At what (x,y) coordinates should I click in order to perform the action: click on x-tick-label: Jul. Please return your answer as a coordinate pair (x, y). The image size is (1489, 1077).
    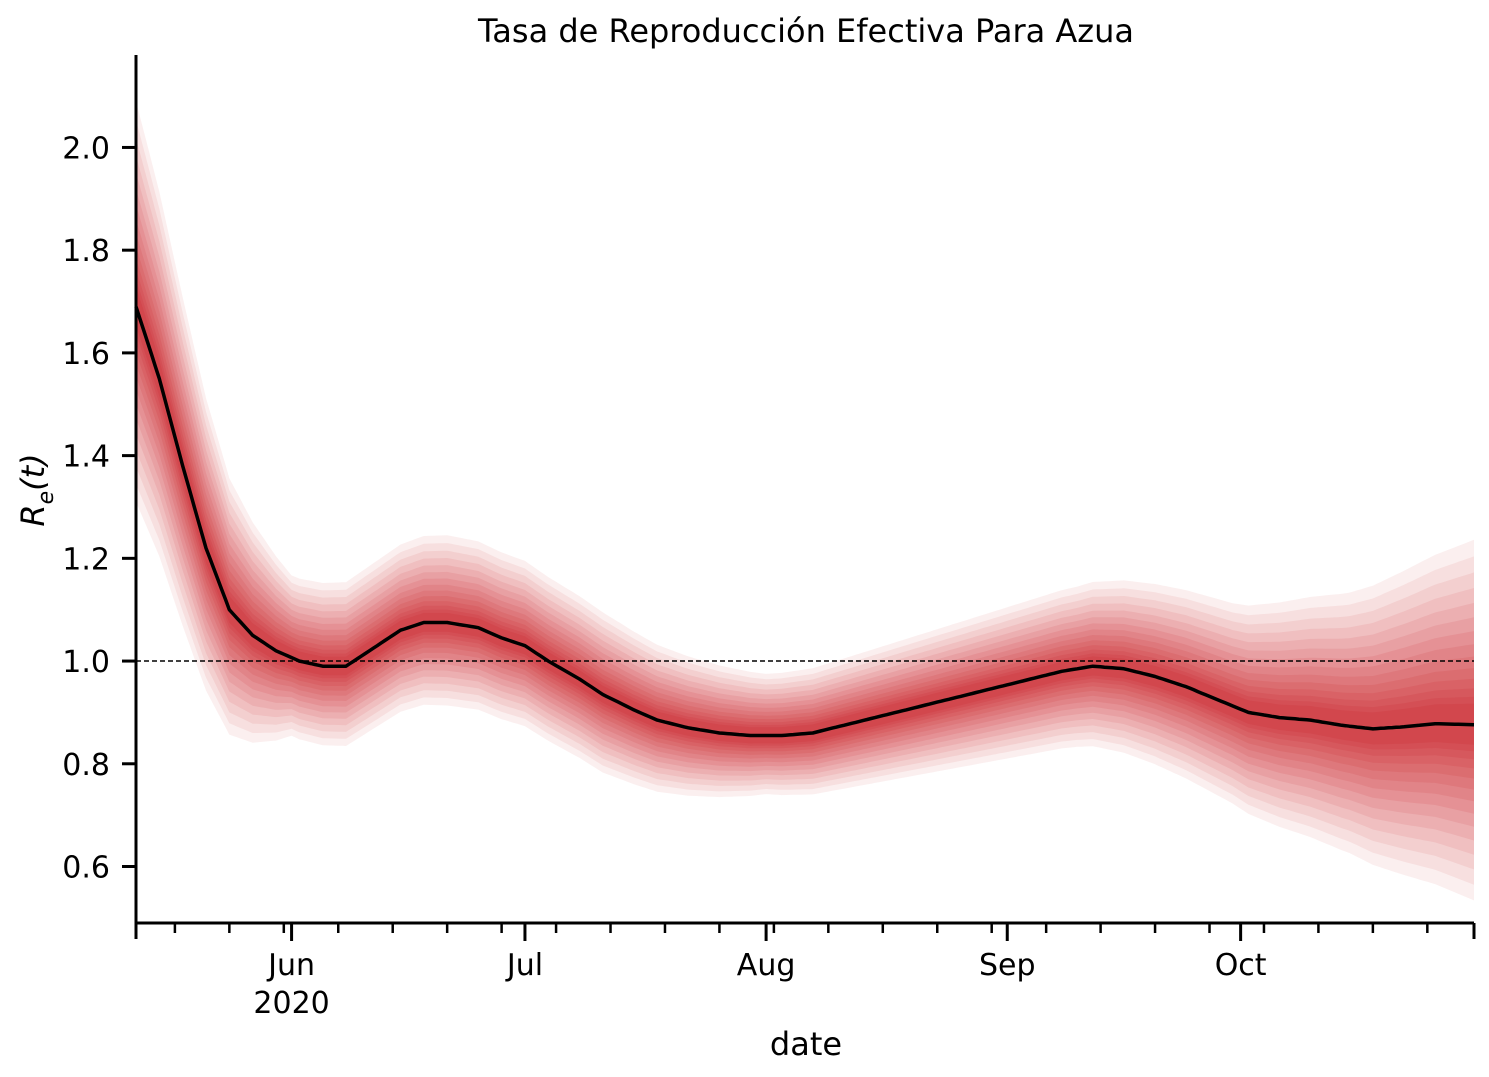
    Looking at the image, I should click on (524, 965).